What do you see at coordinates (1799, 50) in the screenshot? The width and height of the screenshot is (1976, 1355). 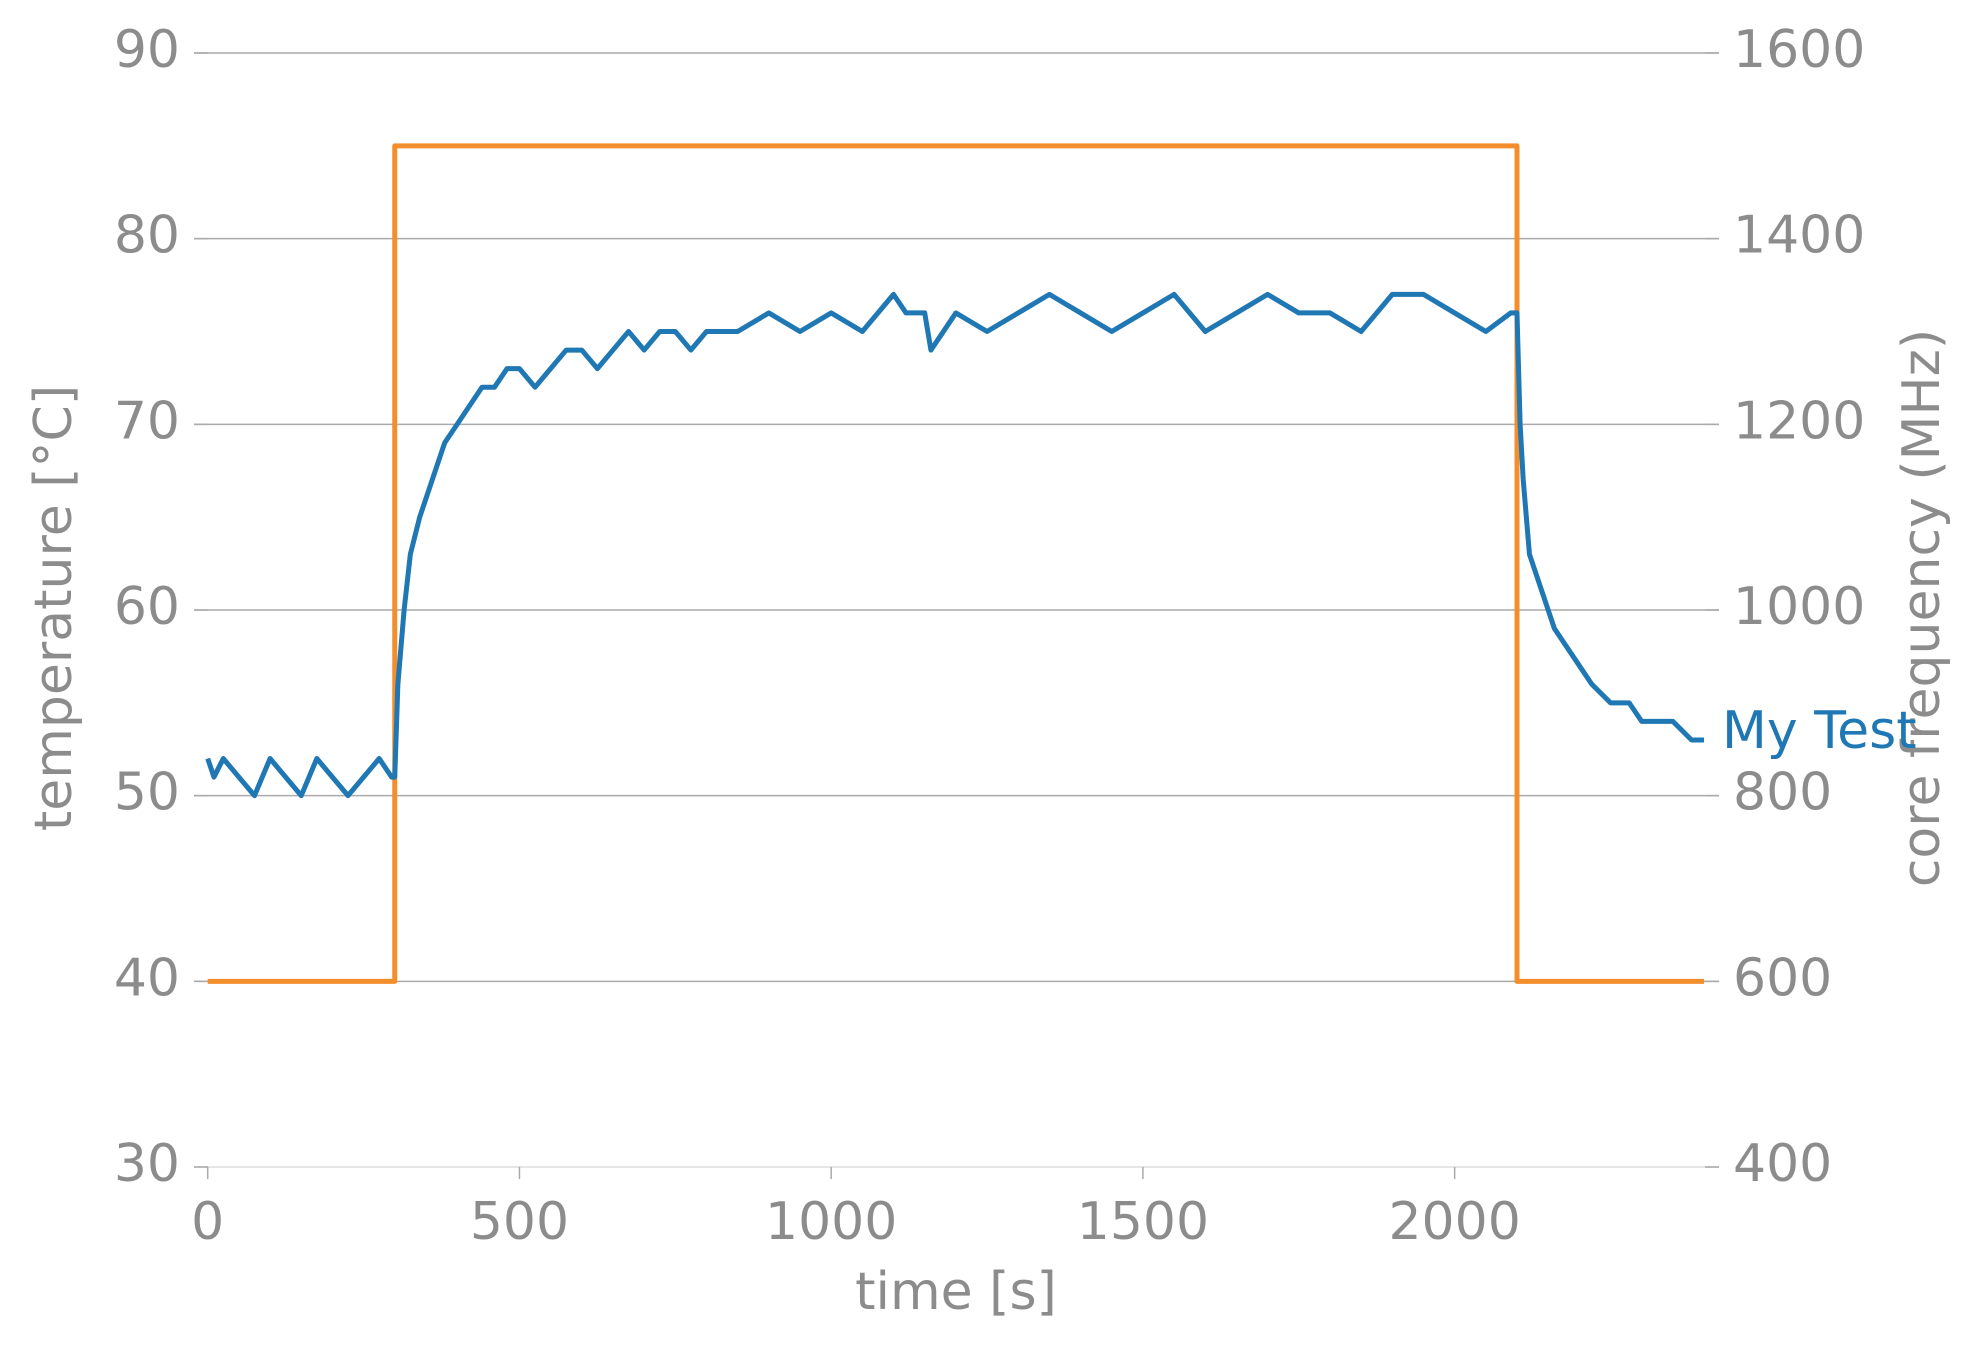 I see `y2-tick-label: 1600` at bounding box center [1799, 50].